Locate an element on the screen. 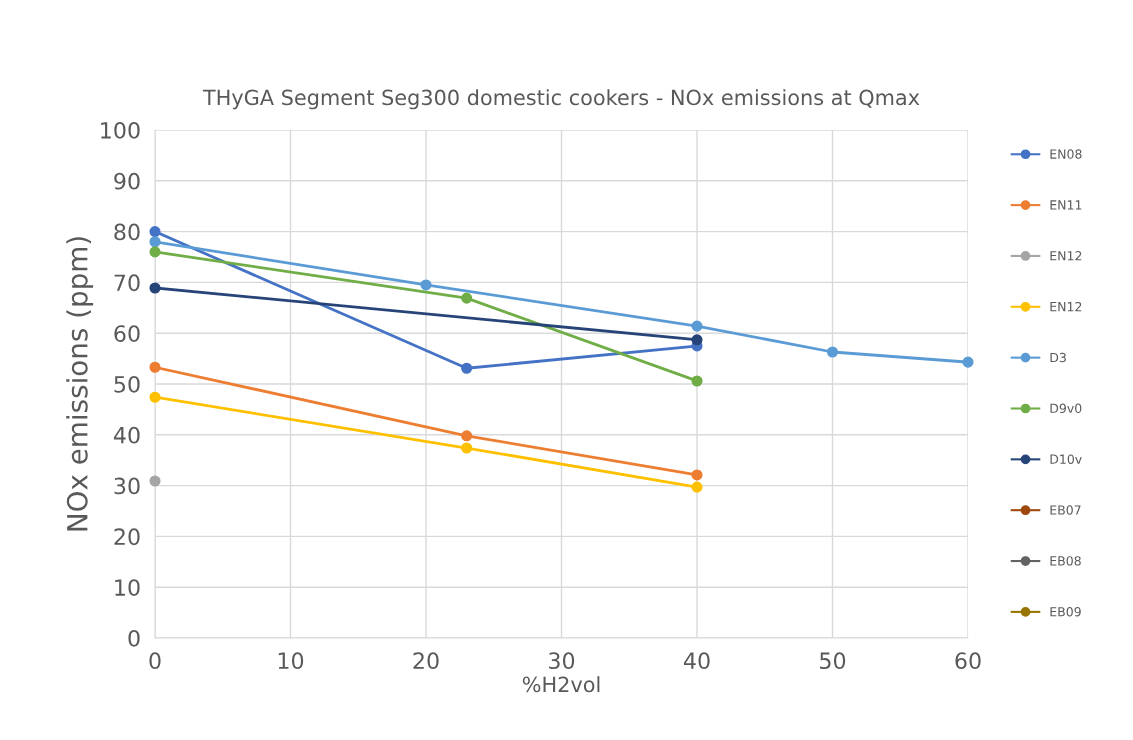 This screenshot has height=740, width=1133. x-tick-label: 30 is located at coordinates (562, 661).